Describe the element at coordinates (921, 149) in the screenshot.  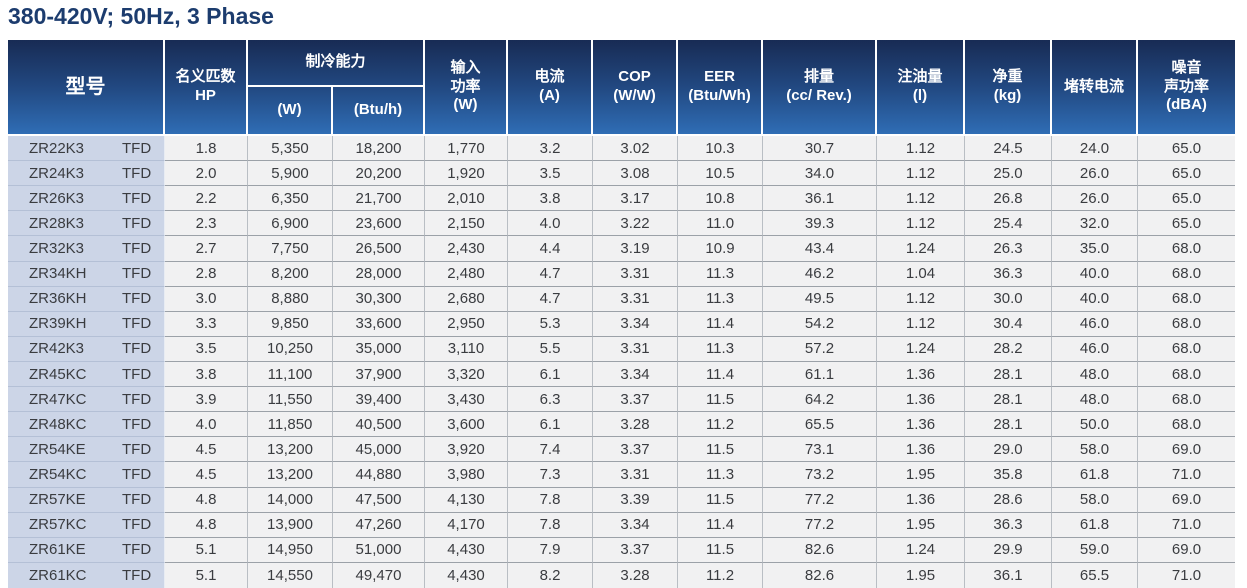
I see `cell-oil_charge_l: 1.12` at that location.